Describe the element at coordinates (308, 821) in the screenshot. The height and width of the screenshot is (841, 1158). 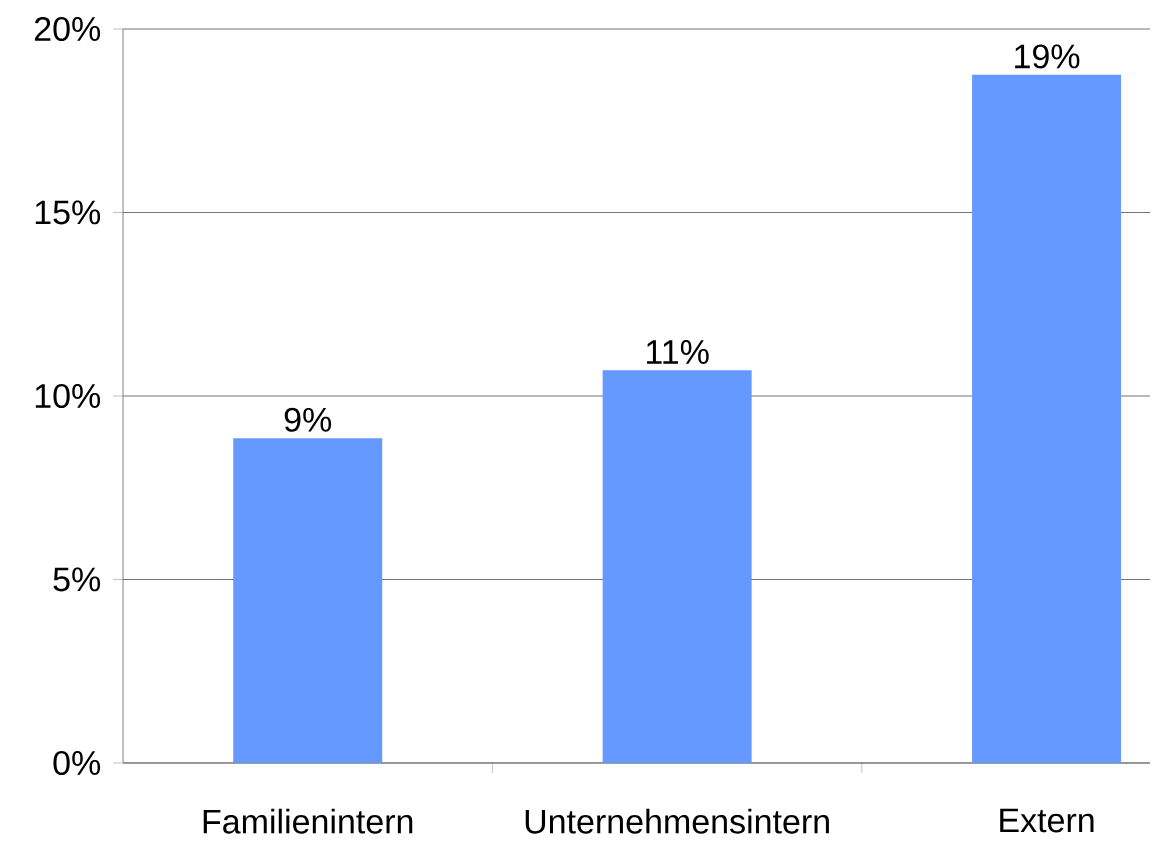
I see `x-tick-label: Familienintern` at that location.